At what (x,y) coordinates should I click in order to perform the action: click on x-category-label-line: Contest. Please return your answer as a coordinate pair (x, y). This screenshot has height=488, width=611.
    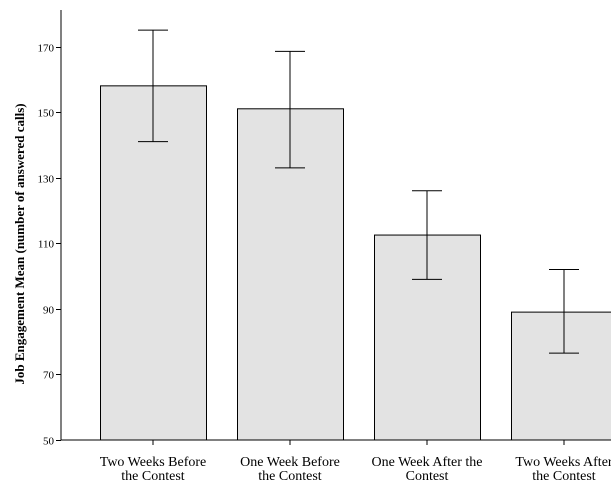
    Looking at the image, I should click on (427, 476).